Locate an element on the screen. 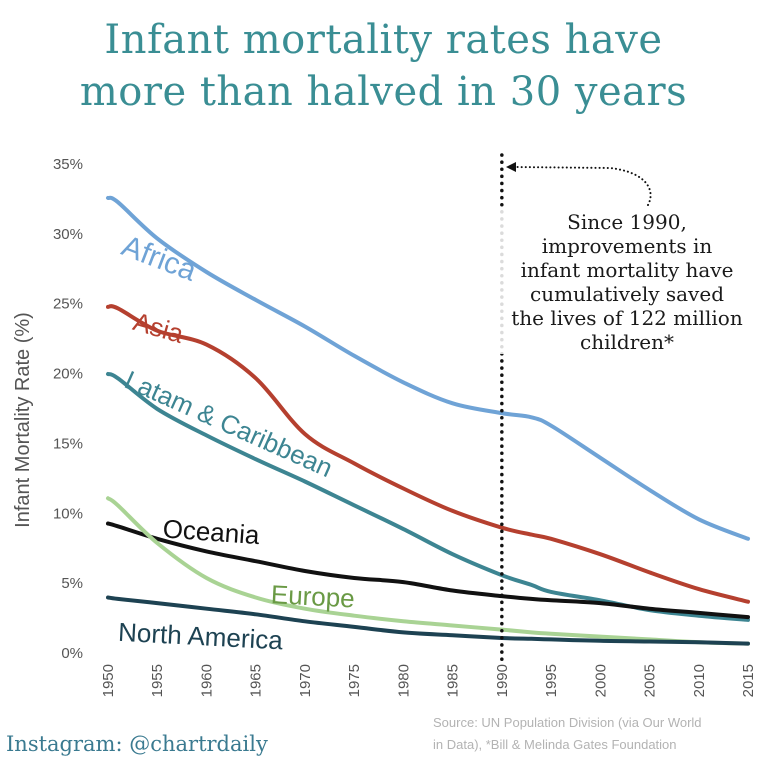  y-tick-label: 10% is located at coordinates (68, 513).